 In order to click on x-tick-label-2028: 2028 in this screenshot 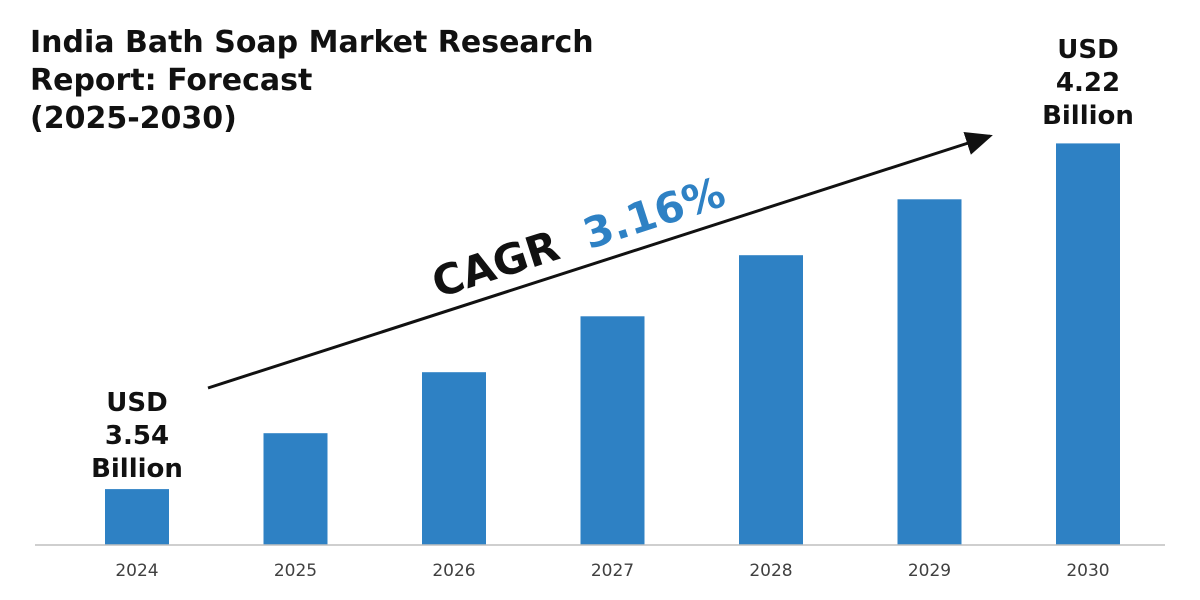, I will do `click(770, 571)`.